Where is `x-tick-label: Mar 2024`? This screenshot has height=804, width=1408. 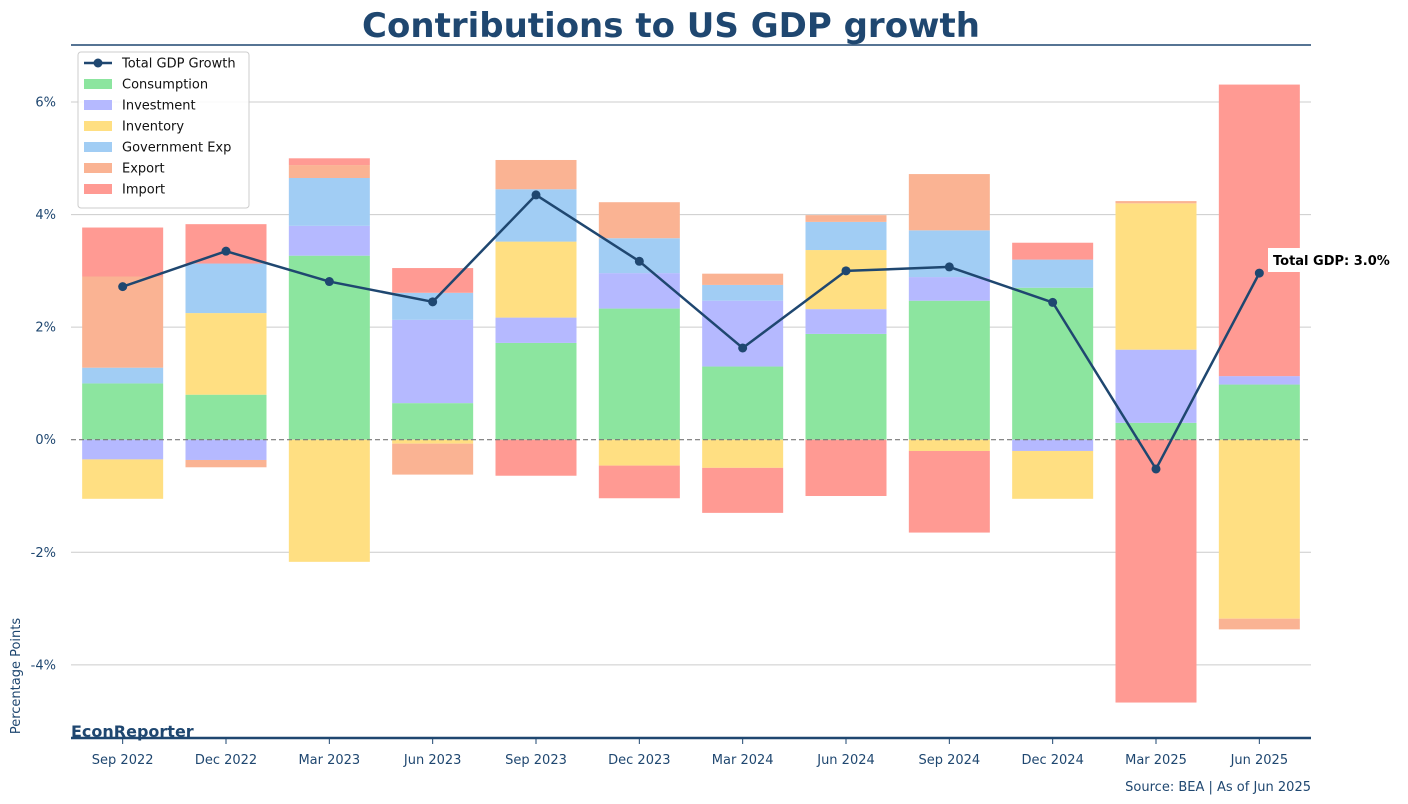 x-tick-label: Mar 2024 is located at coordinates (743, 760).